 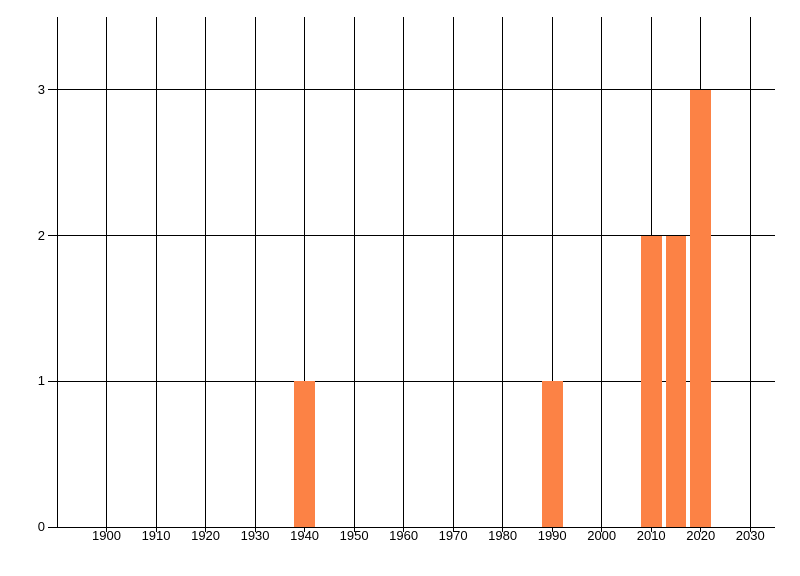 What do you see at coordinates (701, 535) in the screenshot?
I see `x-tick-label: 2020` at bounding box center [701, 535].